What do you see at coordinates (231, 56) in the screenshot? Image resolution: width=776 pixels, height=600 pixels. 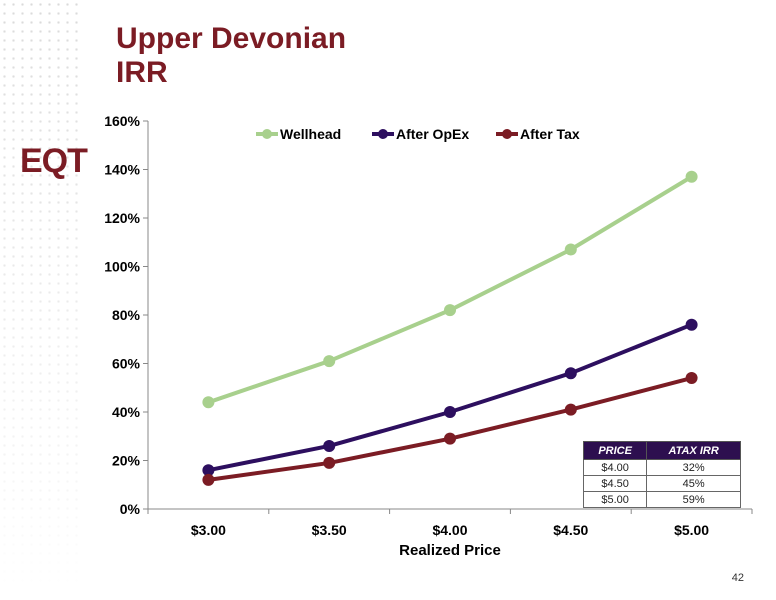 I see `slide-title: Upper Devonian IRR` at bounding box center [231, 56].